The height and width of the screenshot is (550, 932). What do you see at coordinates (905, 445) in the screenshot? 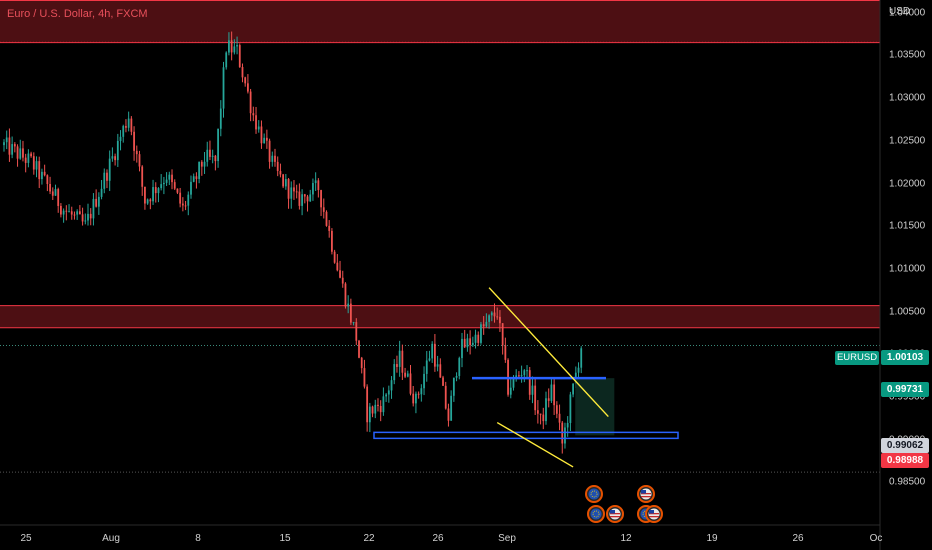
I see `grey-price-badge: 0.99062` at bounding box center [905, 445].